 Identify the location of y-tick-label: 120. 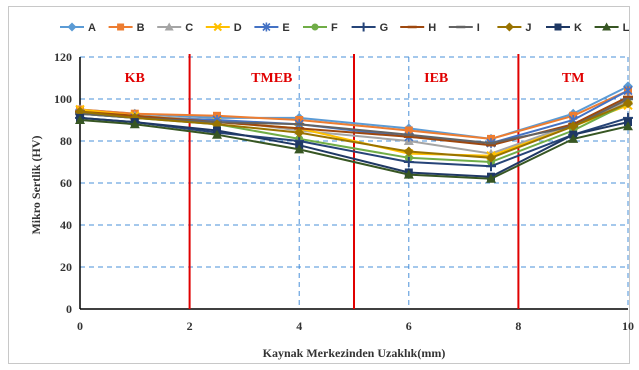
(63, 57).